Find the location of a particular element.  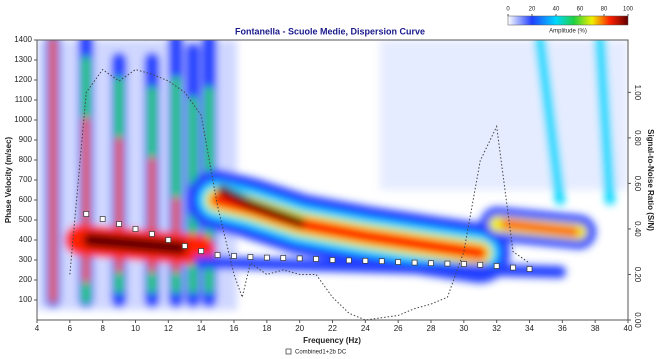

y-tick-label: 1300 is located at coordinates (23, 59).